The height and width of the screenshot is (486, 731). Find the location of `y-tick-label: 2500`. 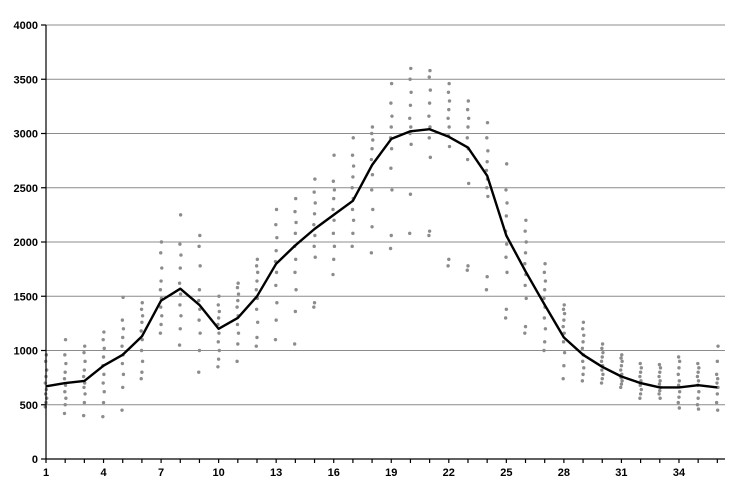

y-tick-label: 2500 is located at coordinates (26, 189).